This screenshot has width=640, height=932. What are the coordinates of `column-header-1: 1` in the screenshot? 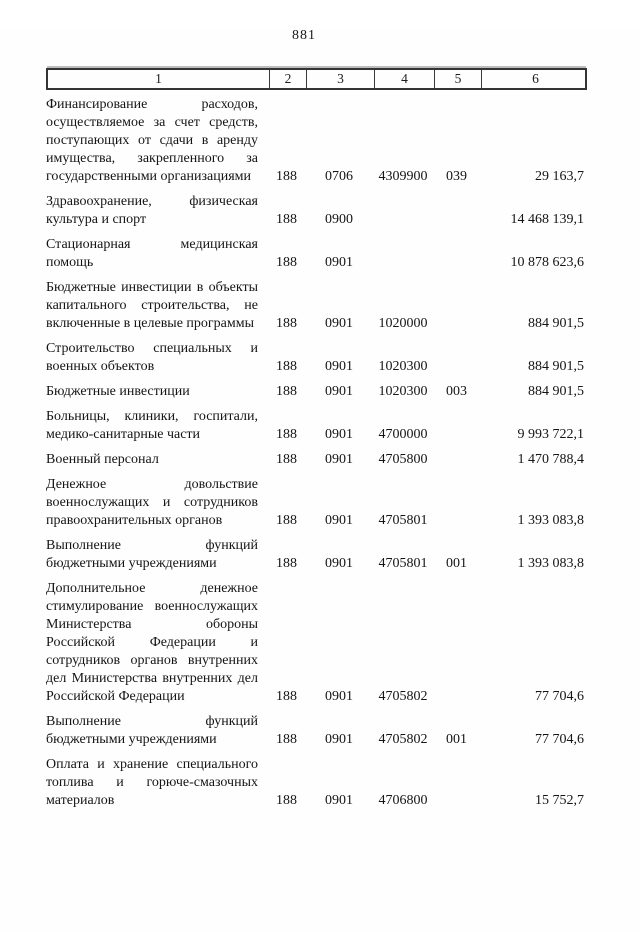 It's located at (159, 79).